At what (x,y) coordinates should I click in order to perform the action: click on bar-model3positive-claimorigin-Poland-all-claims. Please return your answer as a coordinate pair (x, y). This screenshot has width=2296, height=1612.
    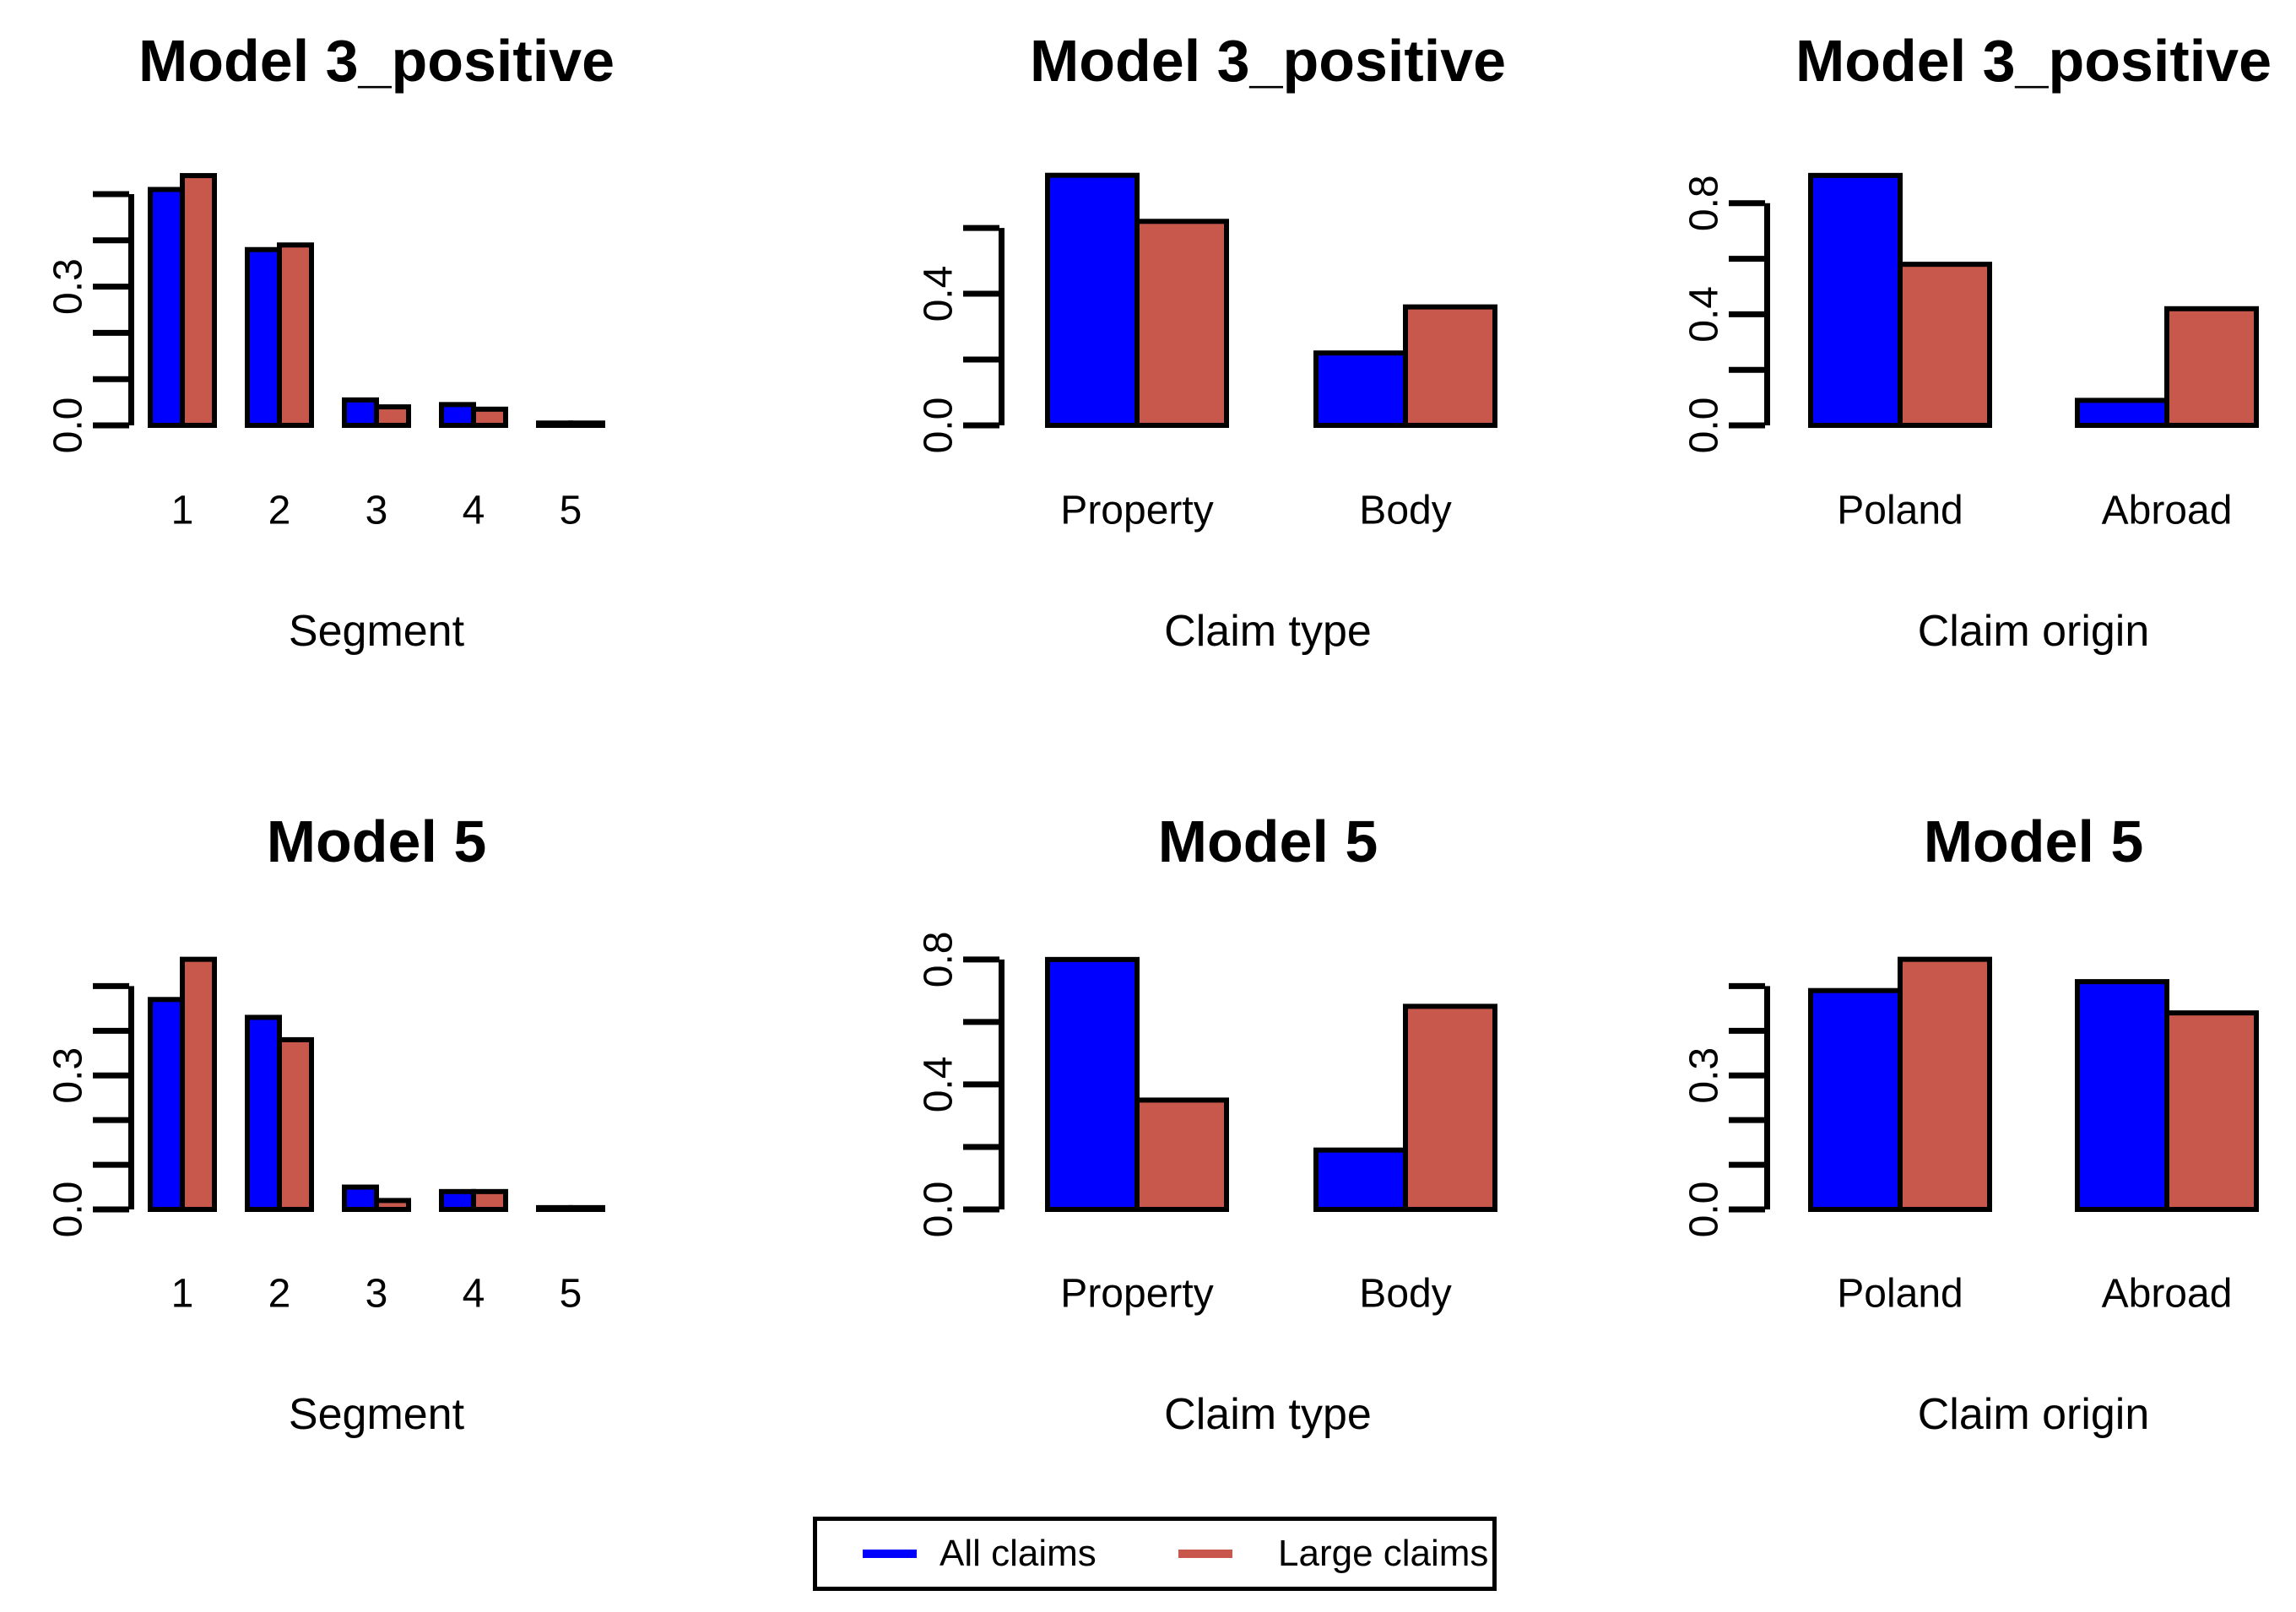
    Looking at the image, I should click on (1855, 300).